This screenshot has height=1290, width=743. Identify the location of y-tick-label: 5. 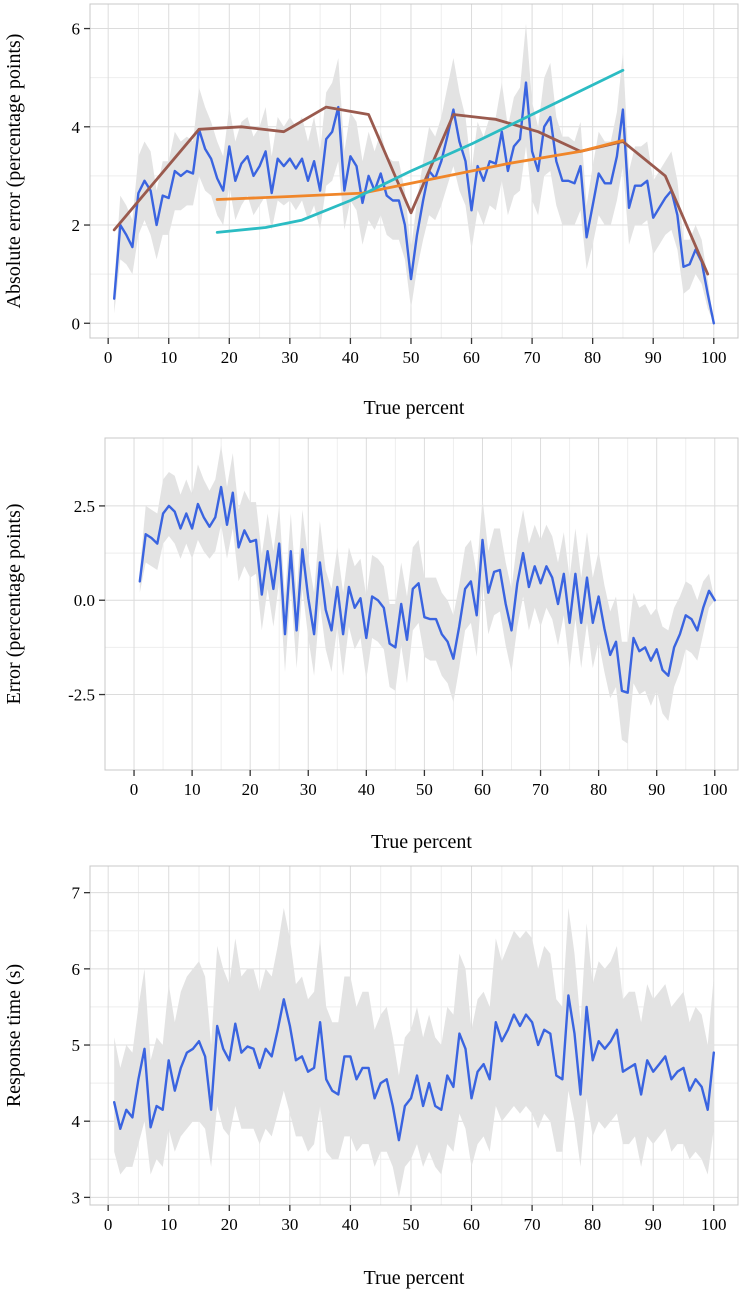
(76, 1045).